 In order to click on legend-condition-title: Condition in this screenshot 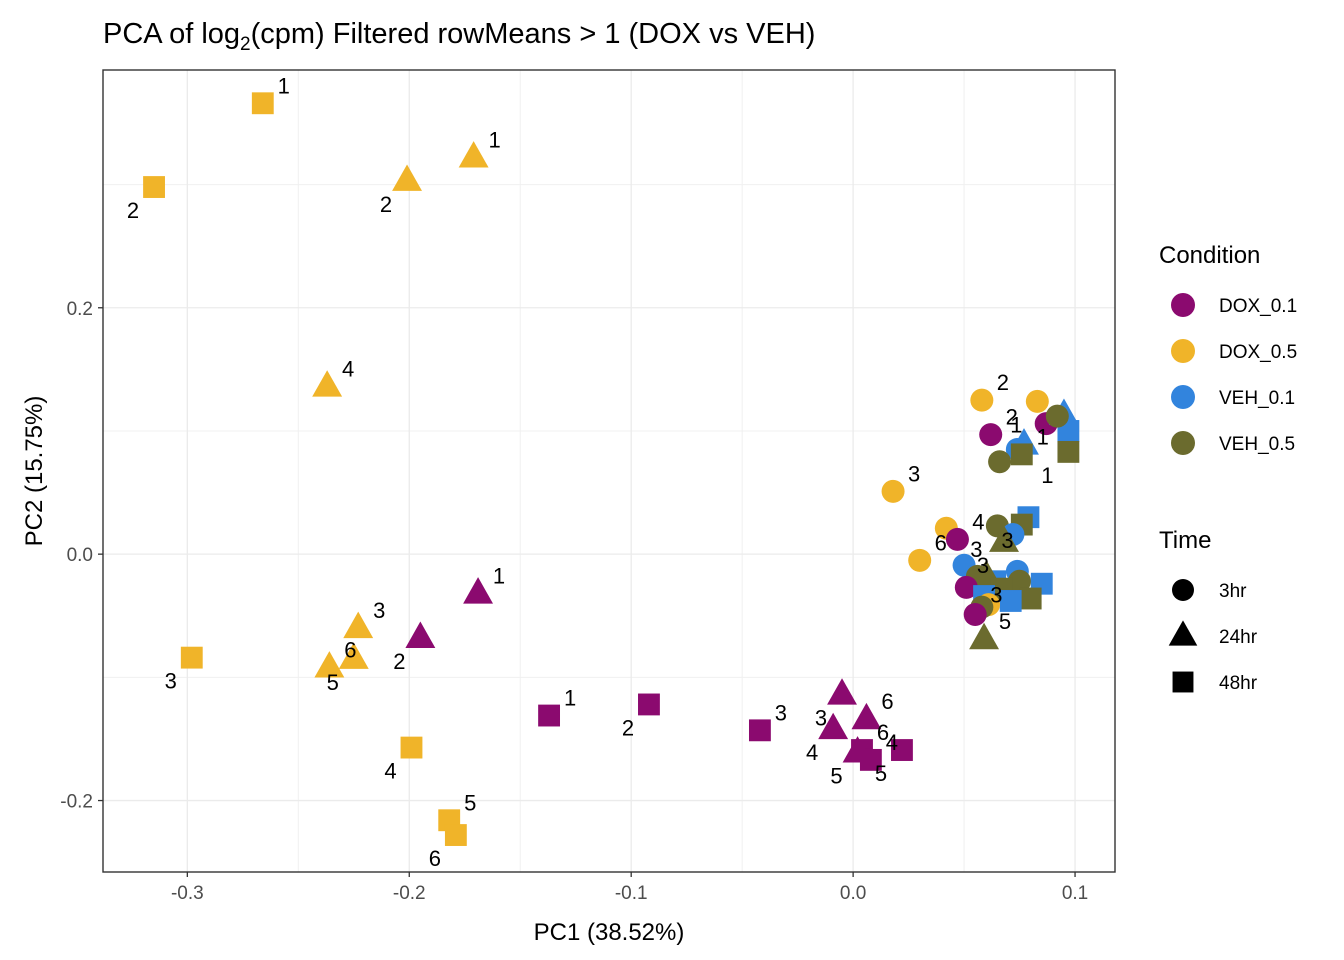, I will do `click(1209, 255)`.